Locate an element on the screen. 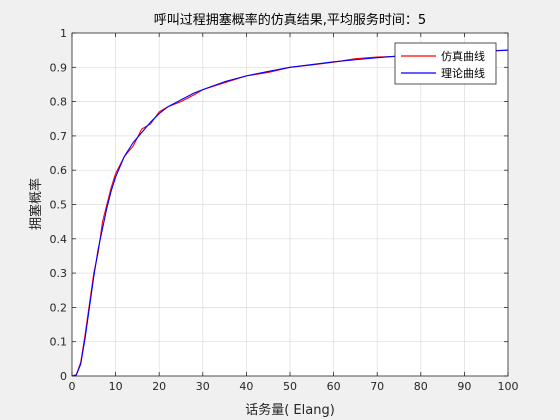 Image resolution: width=560 pixels, height=420 pixels. y-tick-label: 1 is located at coordinates (63, 33).